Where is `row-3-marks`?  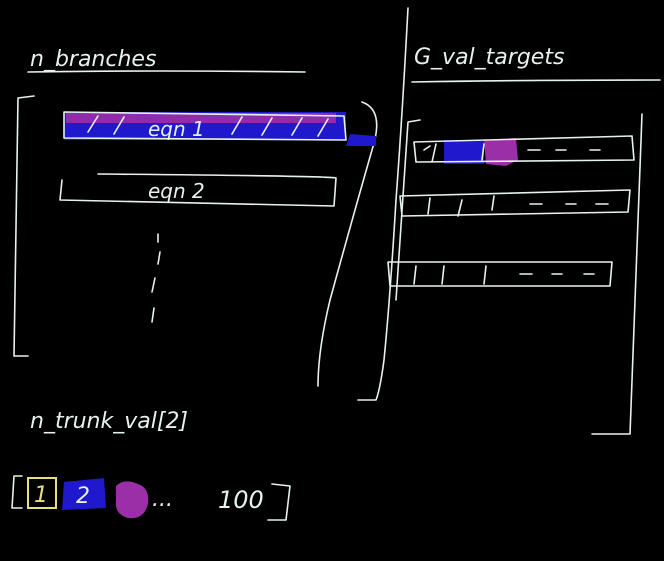 row-3-marks is located at coordinates (504, 275).